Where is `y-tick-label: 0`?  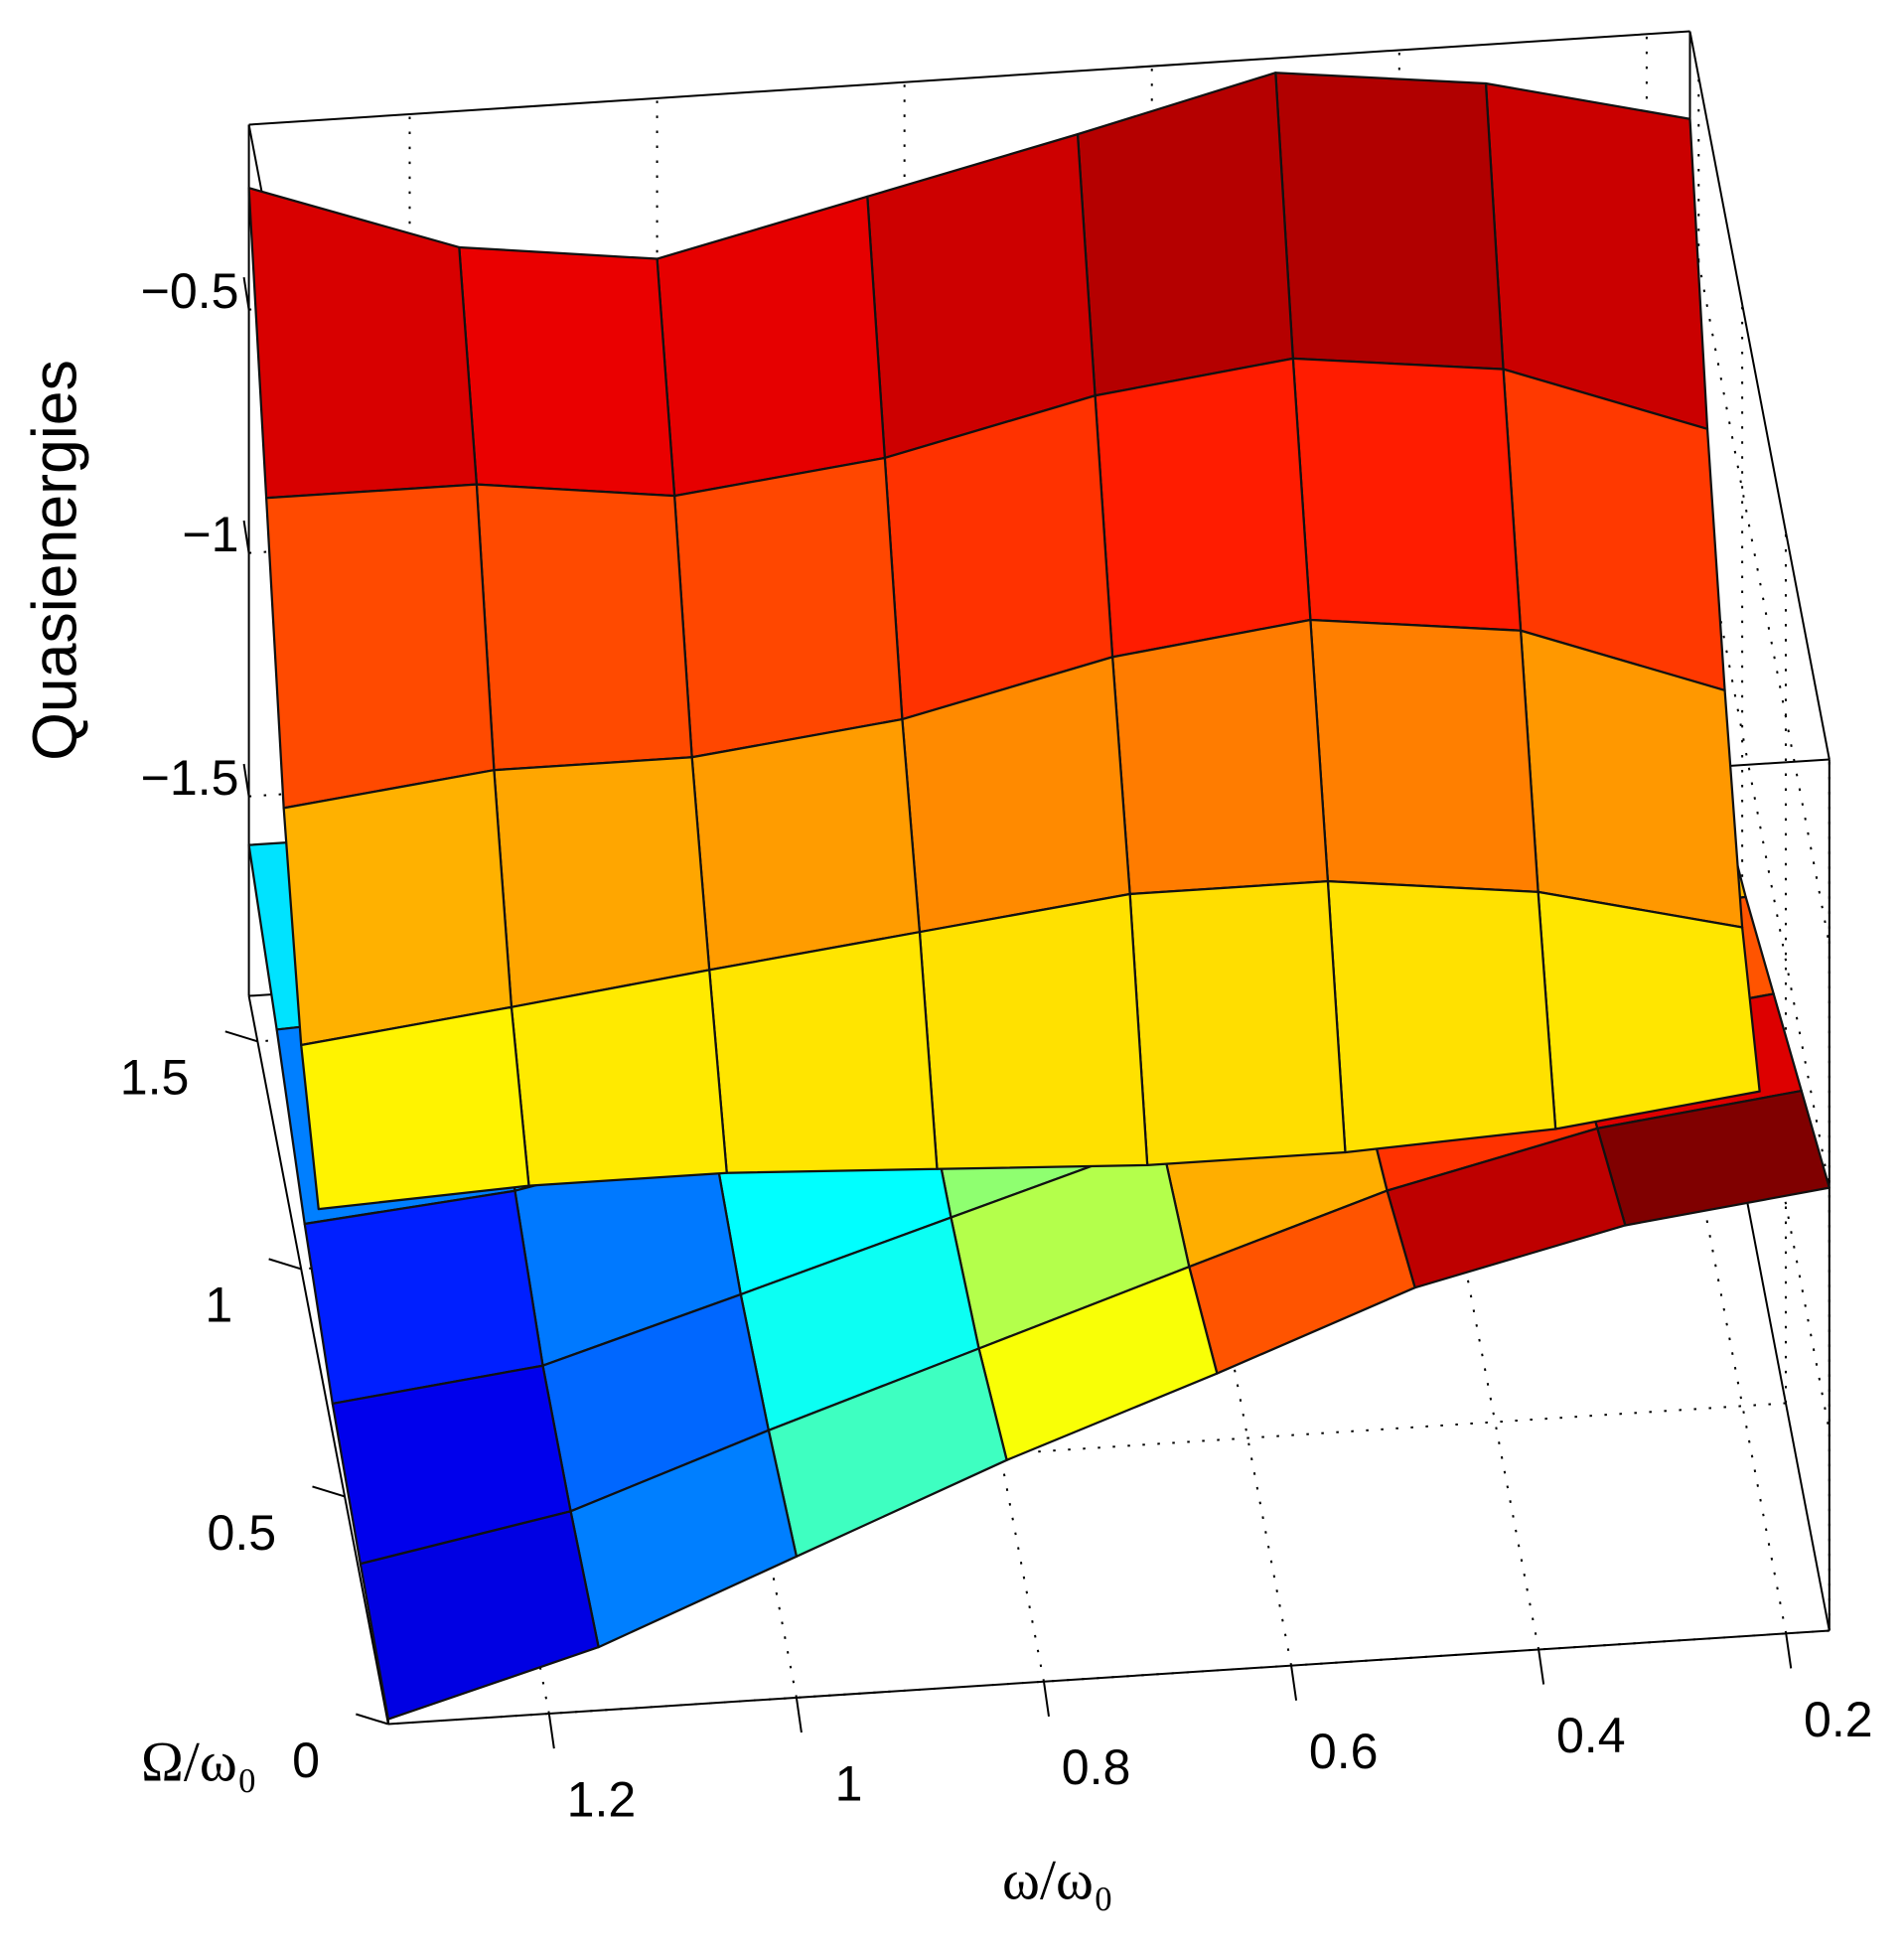
y-tick-label: 0 is located at coordinates (306, 1760).